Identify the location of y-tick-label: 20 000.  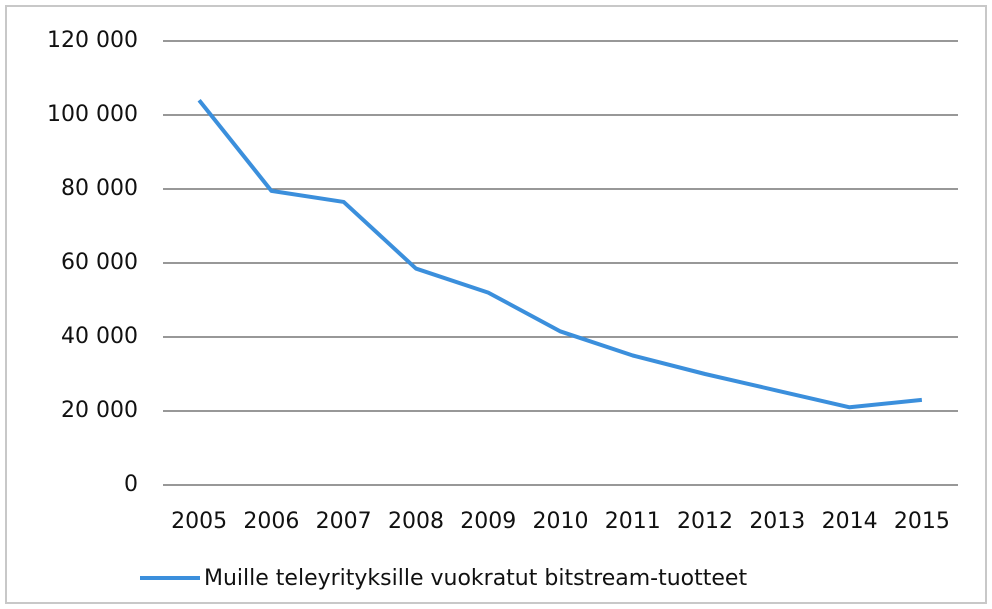
(99, 410).